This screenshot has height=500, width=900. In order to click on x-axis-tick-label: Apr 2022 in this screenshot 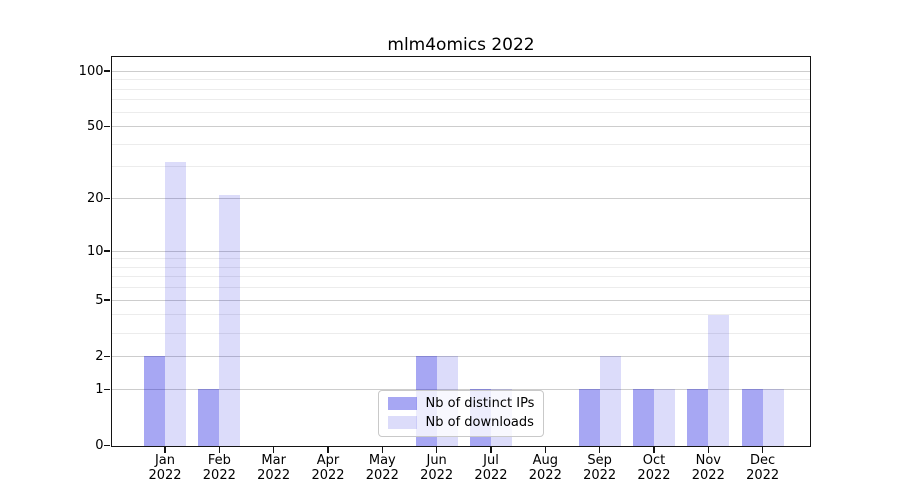, I will do `click(328, 468)`.